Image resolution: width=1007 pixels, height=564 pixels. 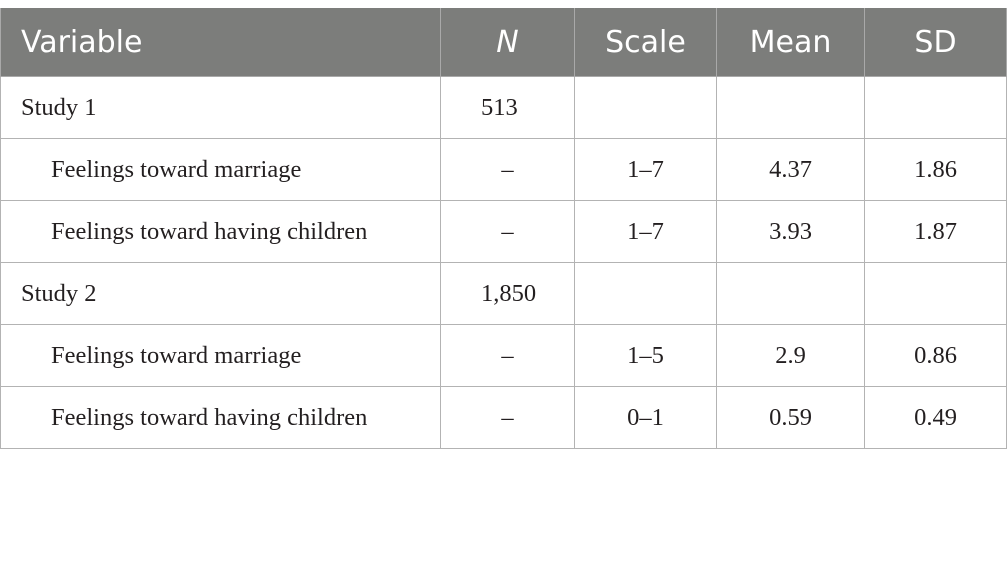 What do you see at coordinates (790, 231) in the screenshot?
I see `cell-mean: 3.93` at bounding box center [790, 231].